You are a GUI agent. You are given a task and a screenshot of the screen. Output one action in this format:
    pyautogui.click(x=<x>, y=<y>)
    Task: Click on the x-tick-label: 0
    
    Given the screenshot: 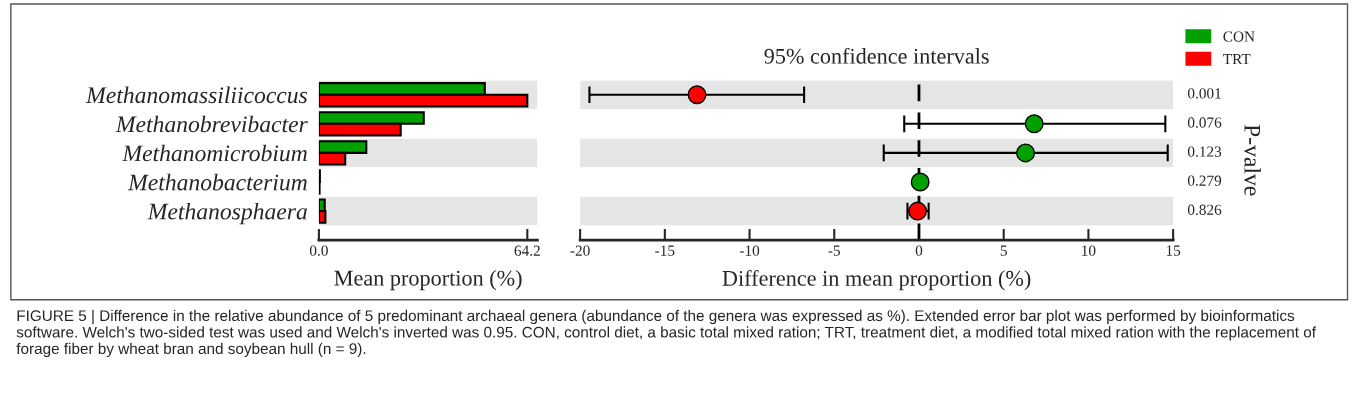 What is the action you would take?
    pyautogui.click(x=919, y=250)
    